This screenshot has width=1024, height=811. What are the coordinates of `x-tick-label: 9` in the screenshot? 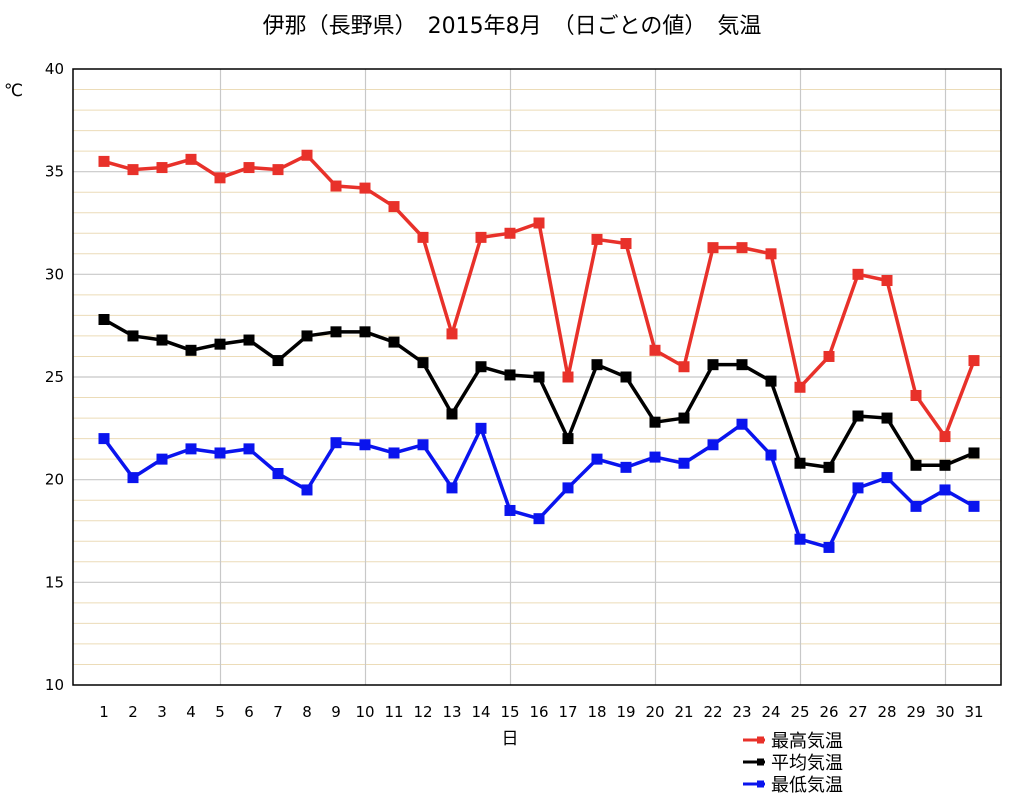 It's located at (336, 712).